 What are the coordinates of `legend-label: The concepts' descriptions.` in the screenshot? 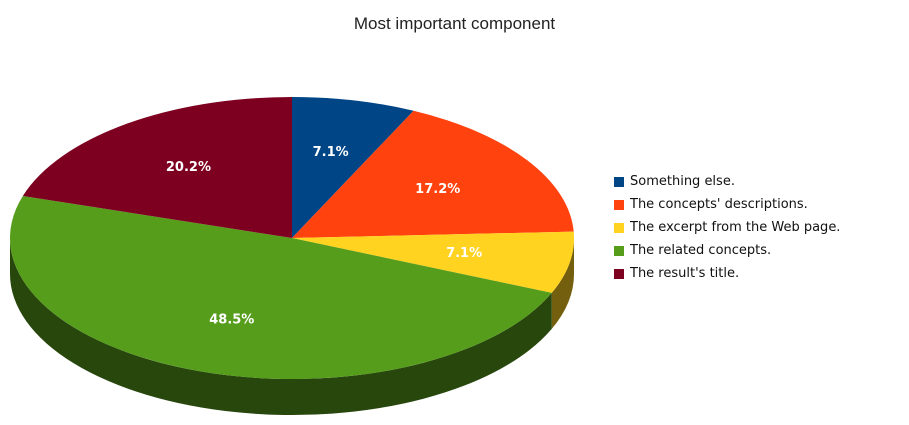 It's located at (719, 204).